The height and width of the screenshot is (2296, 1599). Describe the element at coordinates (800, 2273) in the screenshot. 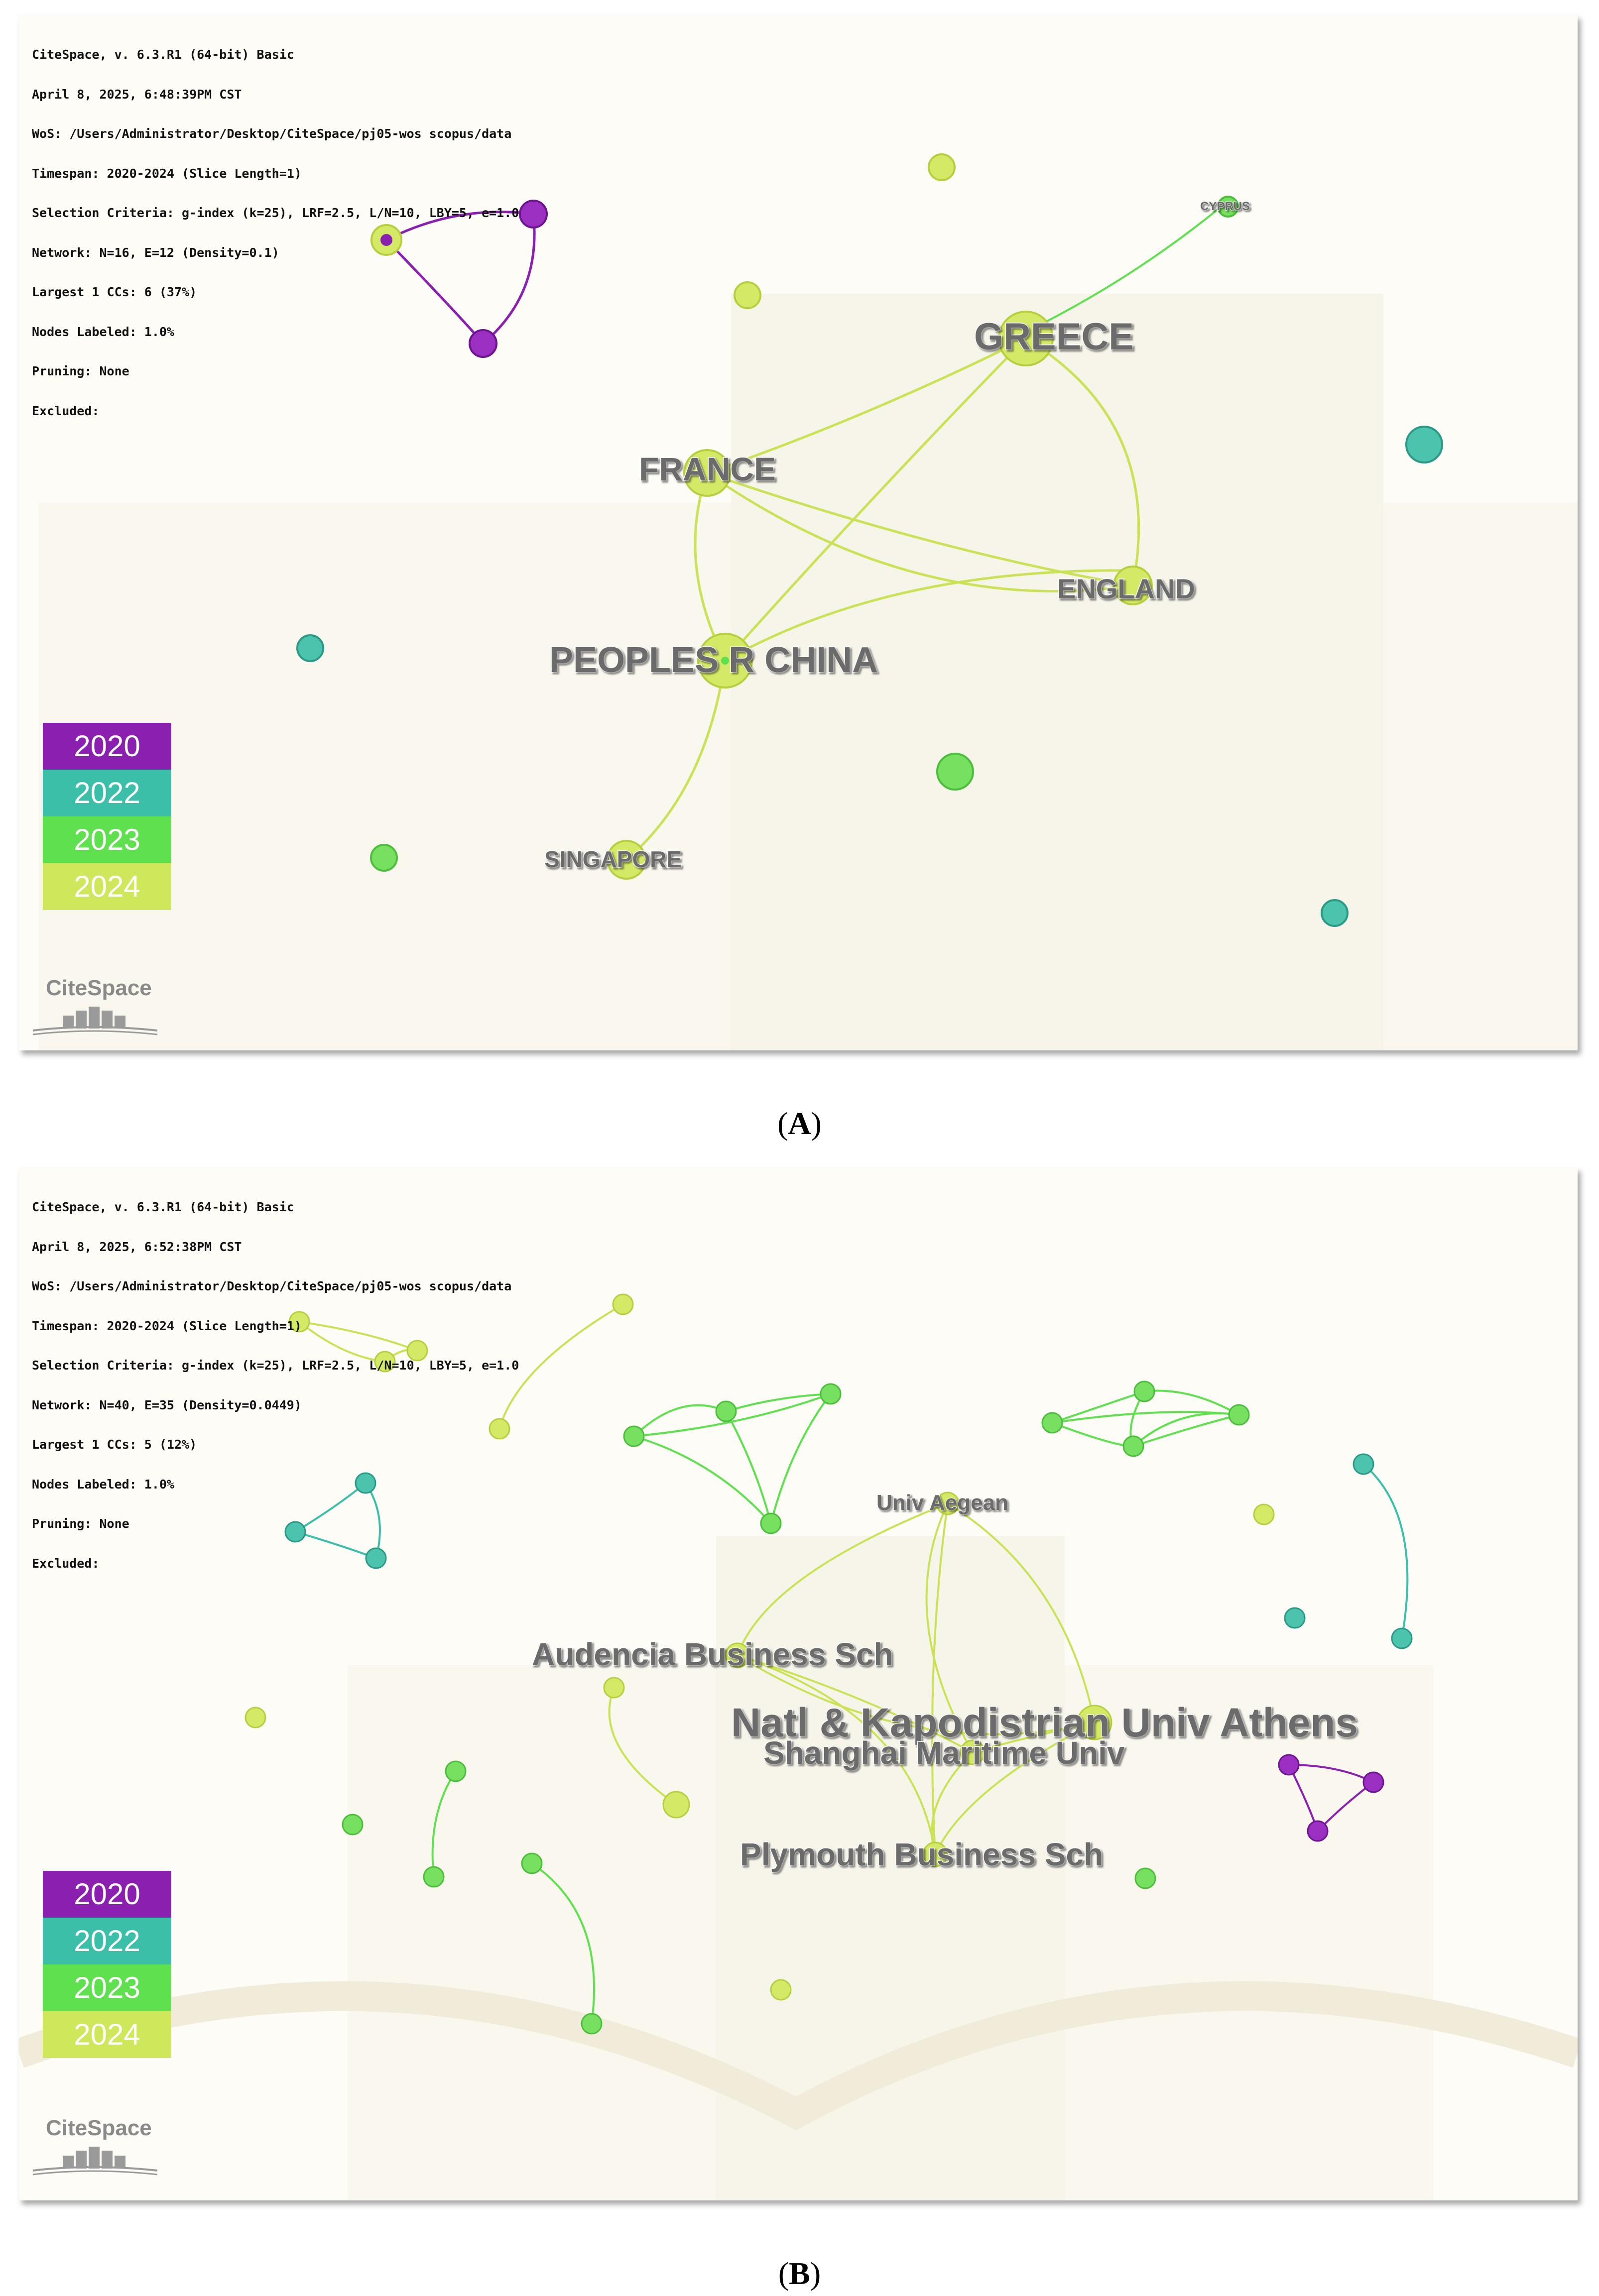

I see `caption-b-letter: B` at that location.